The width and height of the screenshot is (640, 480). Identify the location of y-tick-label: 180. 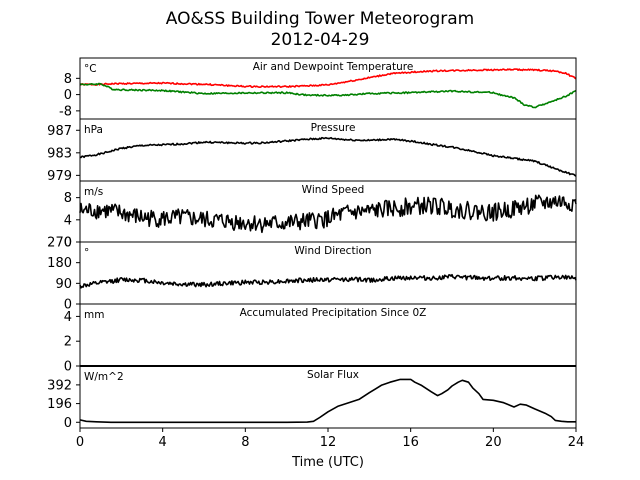
(59, 263).